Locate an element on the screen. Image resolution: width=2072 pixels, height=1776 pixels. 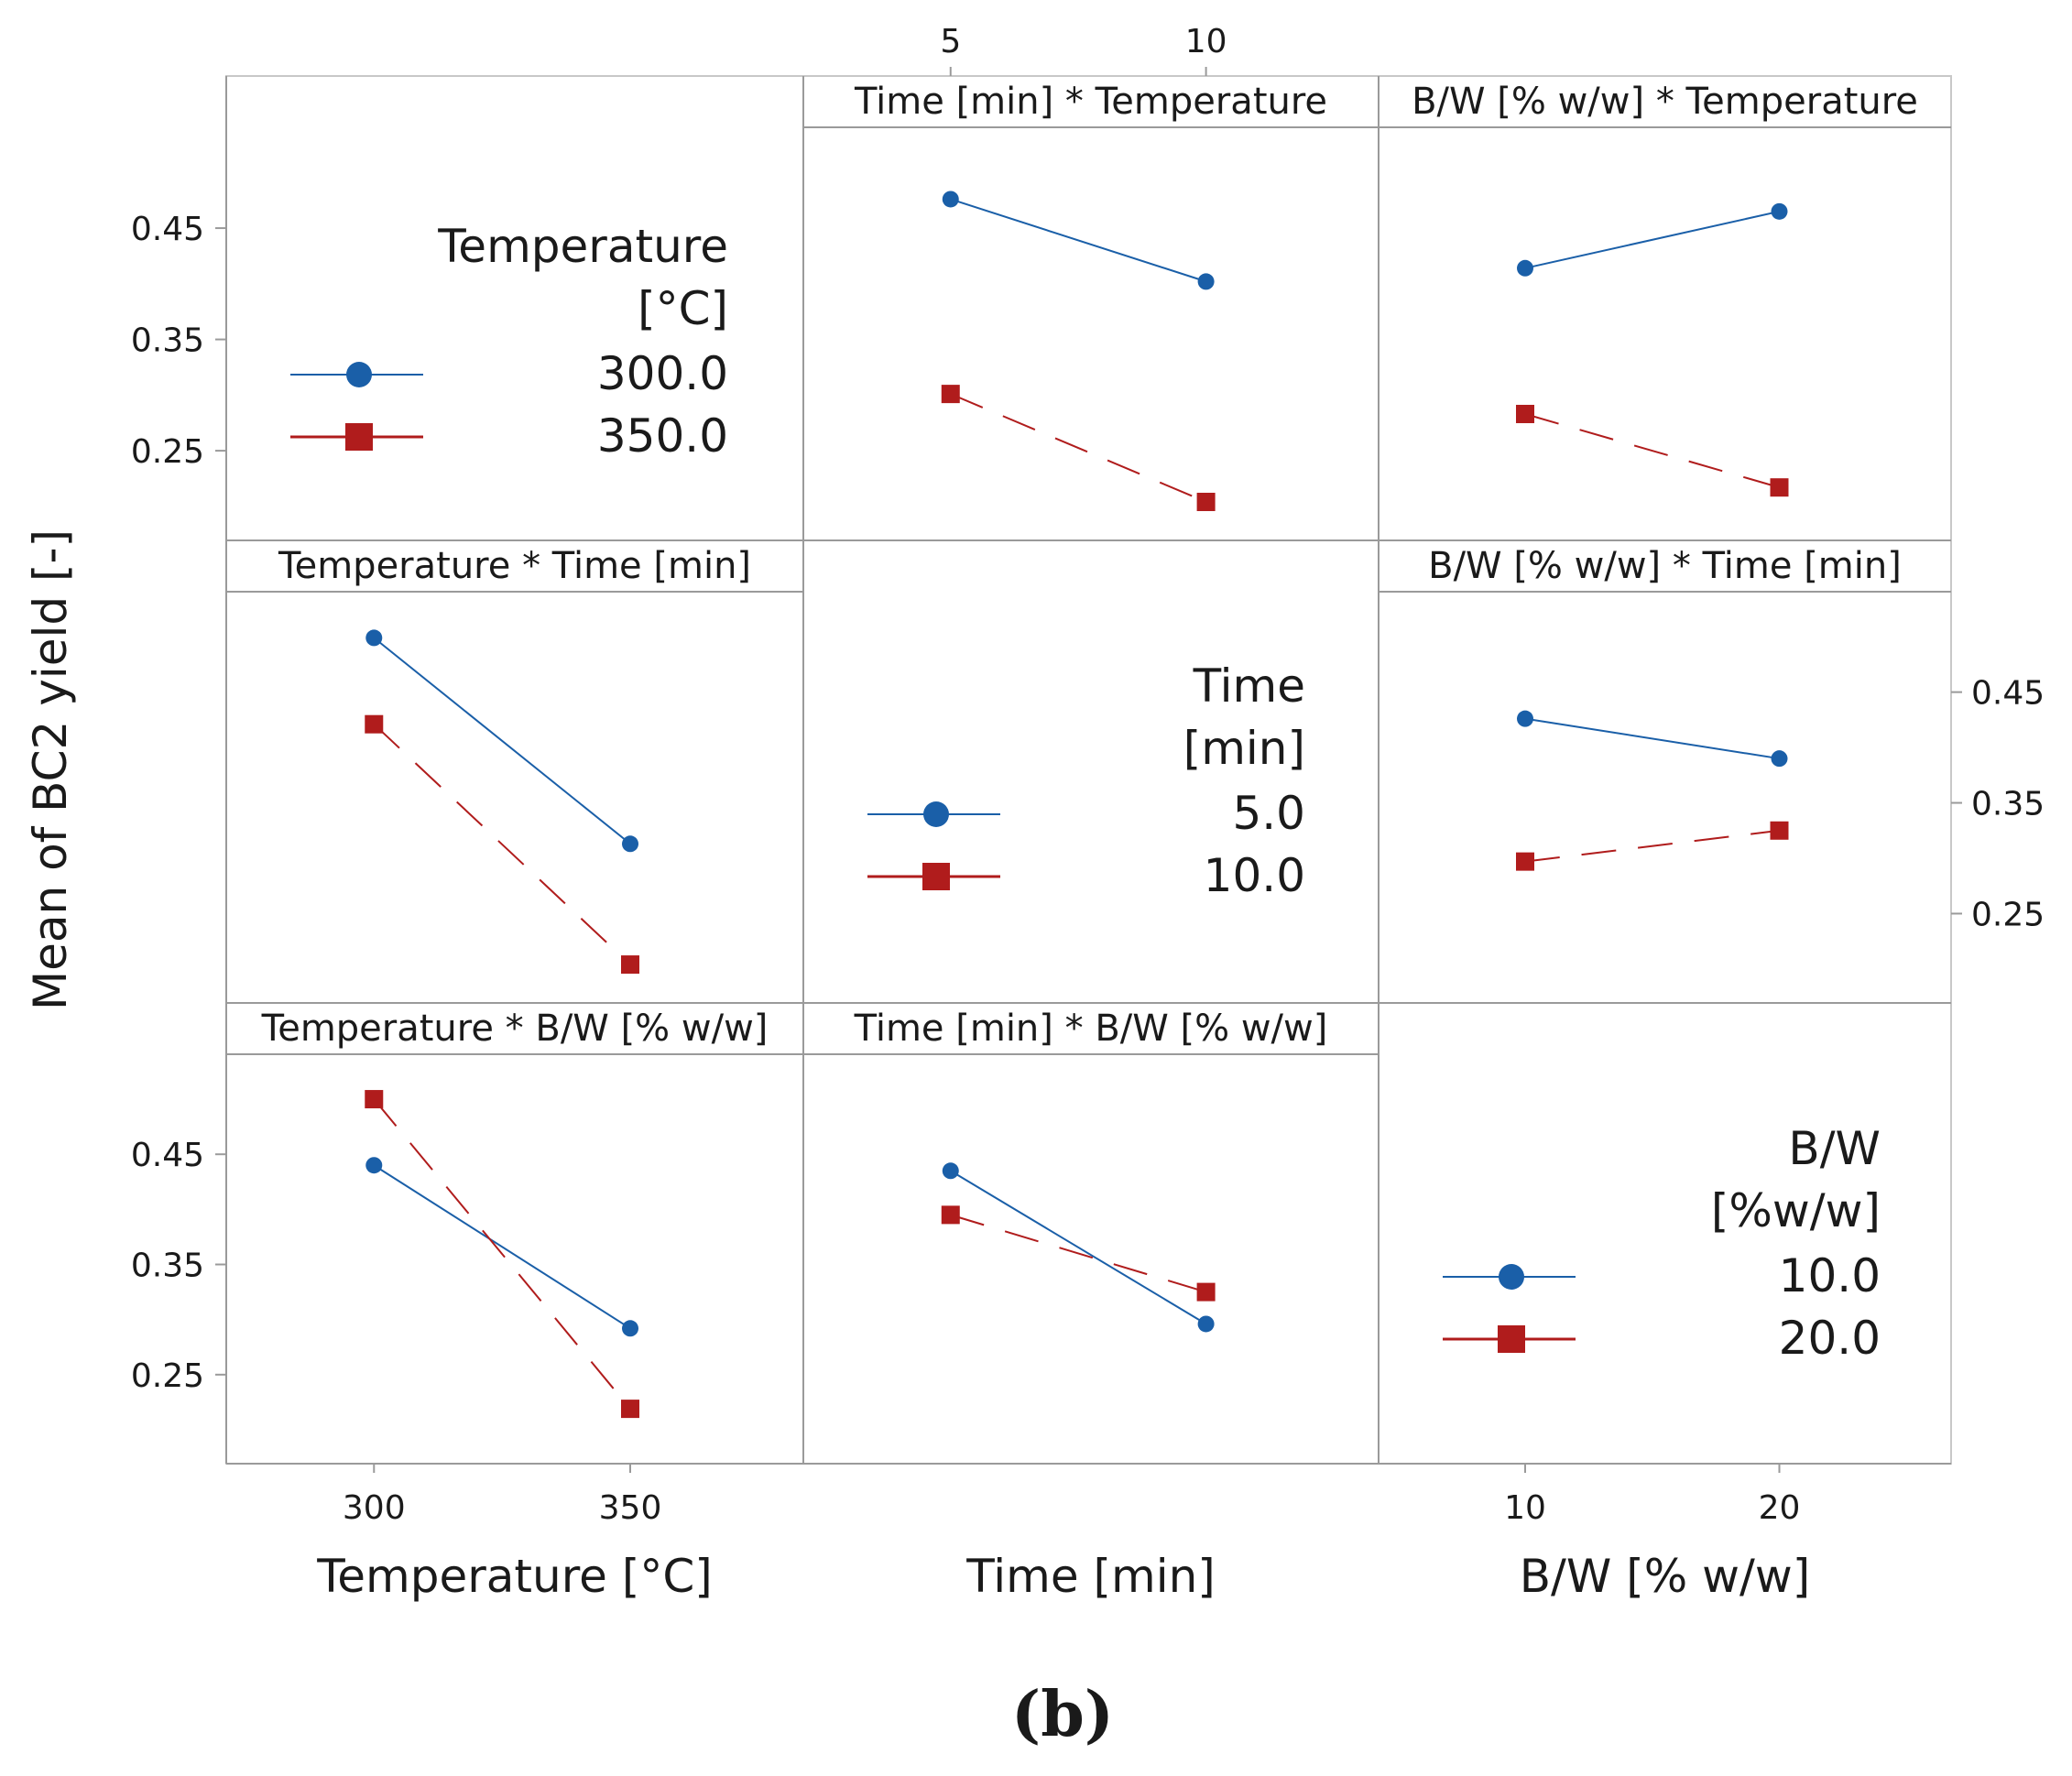
legend-title-line: B/W is located at coordinates (1835, 1148).